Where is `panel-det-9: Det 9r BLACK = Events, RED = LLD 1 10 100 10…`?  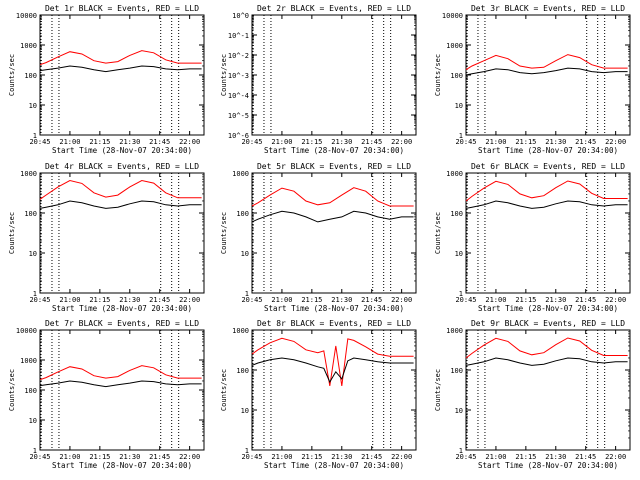
panel-det-9: Det 9r BLACK = Events, RED = LLD 1 10 100 10… is located at coordinates (532, 394).